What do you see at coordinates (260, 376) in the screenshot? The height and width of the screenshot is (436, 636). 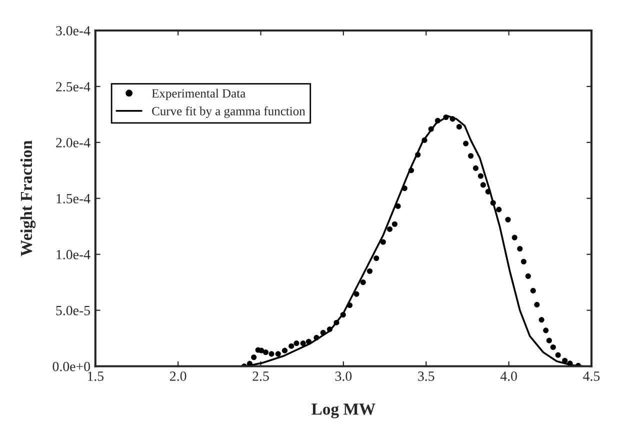 I see `x-tick-label: 2.5` at bounding box center [260, 376].